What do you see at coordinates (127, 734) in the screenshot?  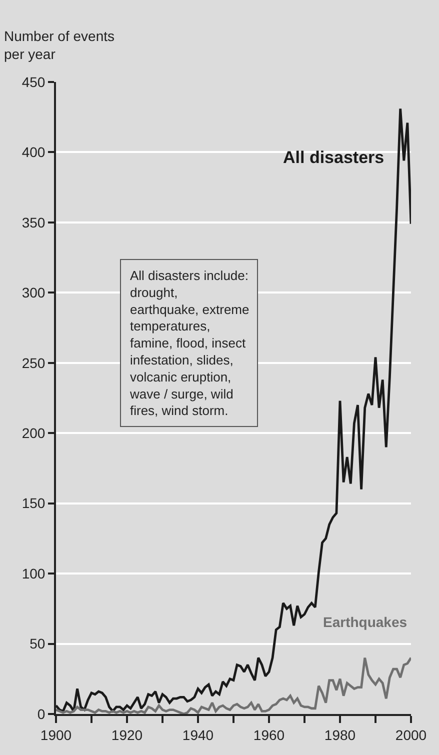 I see `x-tick-label: 1920` at bounding box center [127, 734].